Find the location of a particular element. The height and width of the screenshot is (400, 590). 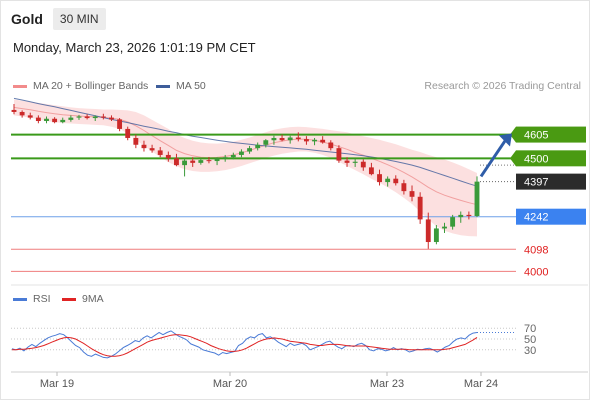

rsi-swatch is located at coordinates (20, 299).